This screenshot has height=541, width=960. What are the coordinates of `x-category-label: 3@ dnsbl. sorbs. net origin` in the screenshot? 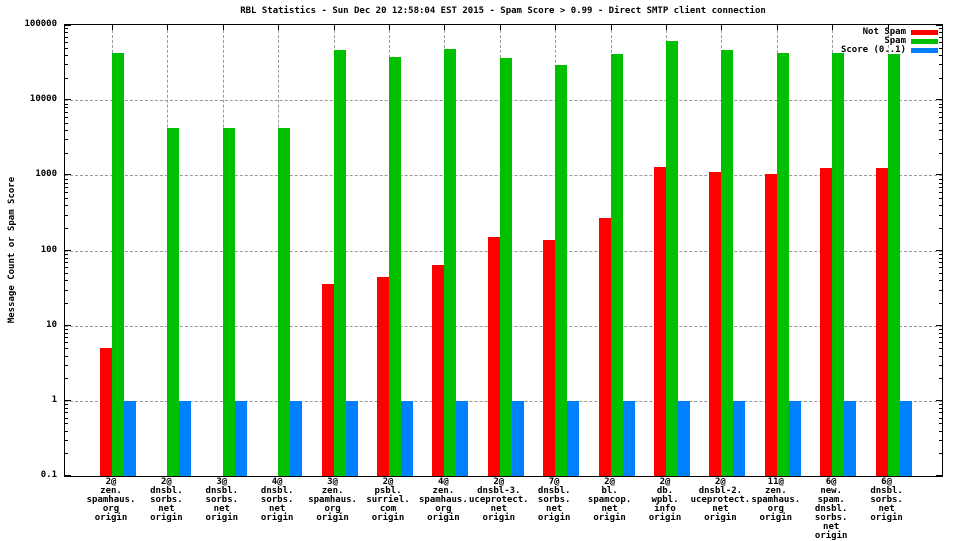 It's located at (222, 500).